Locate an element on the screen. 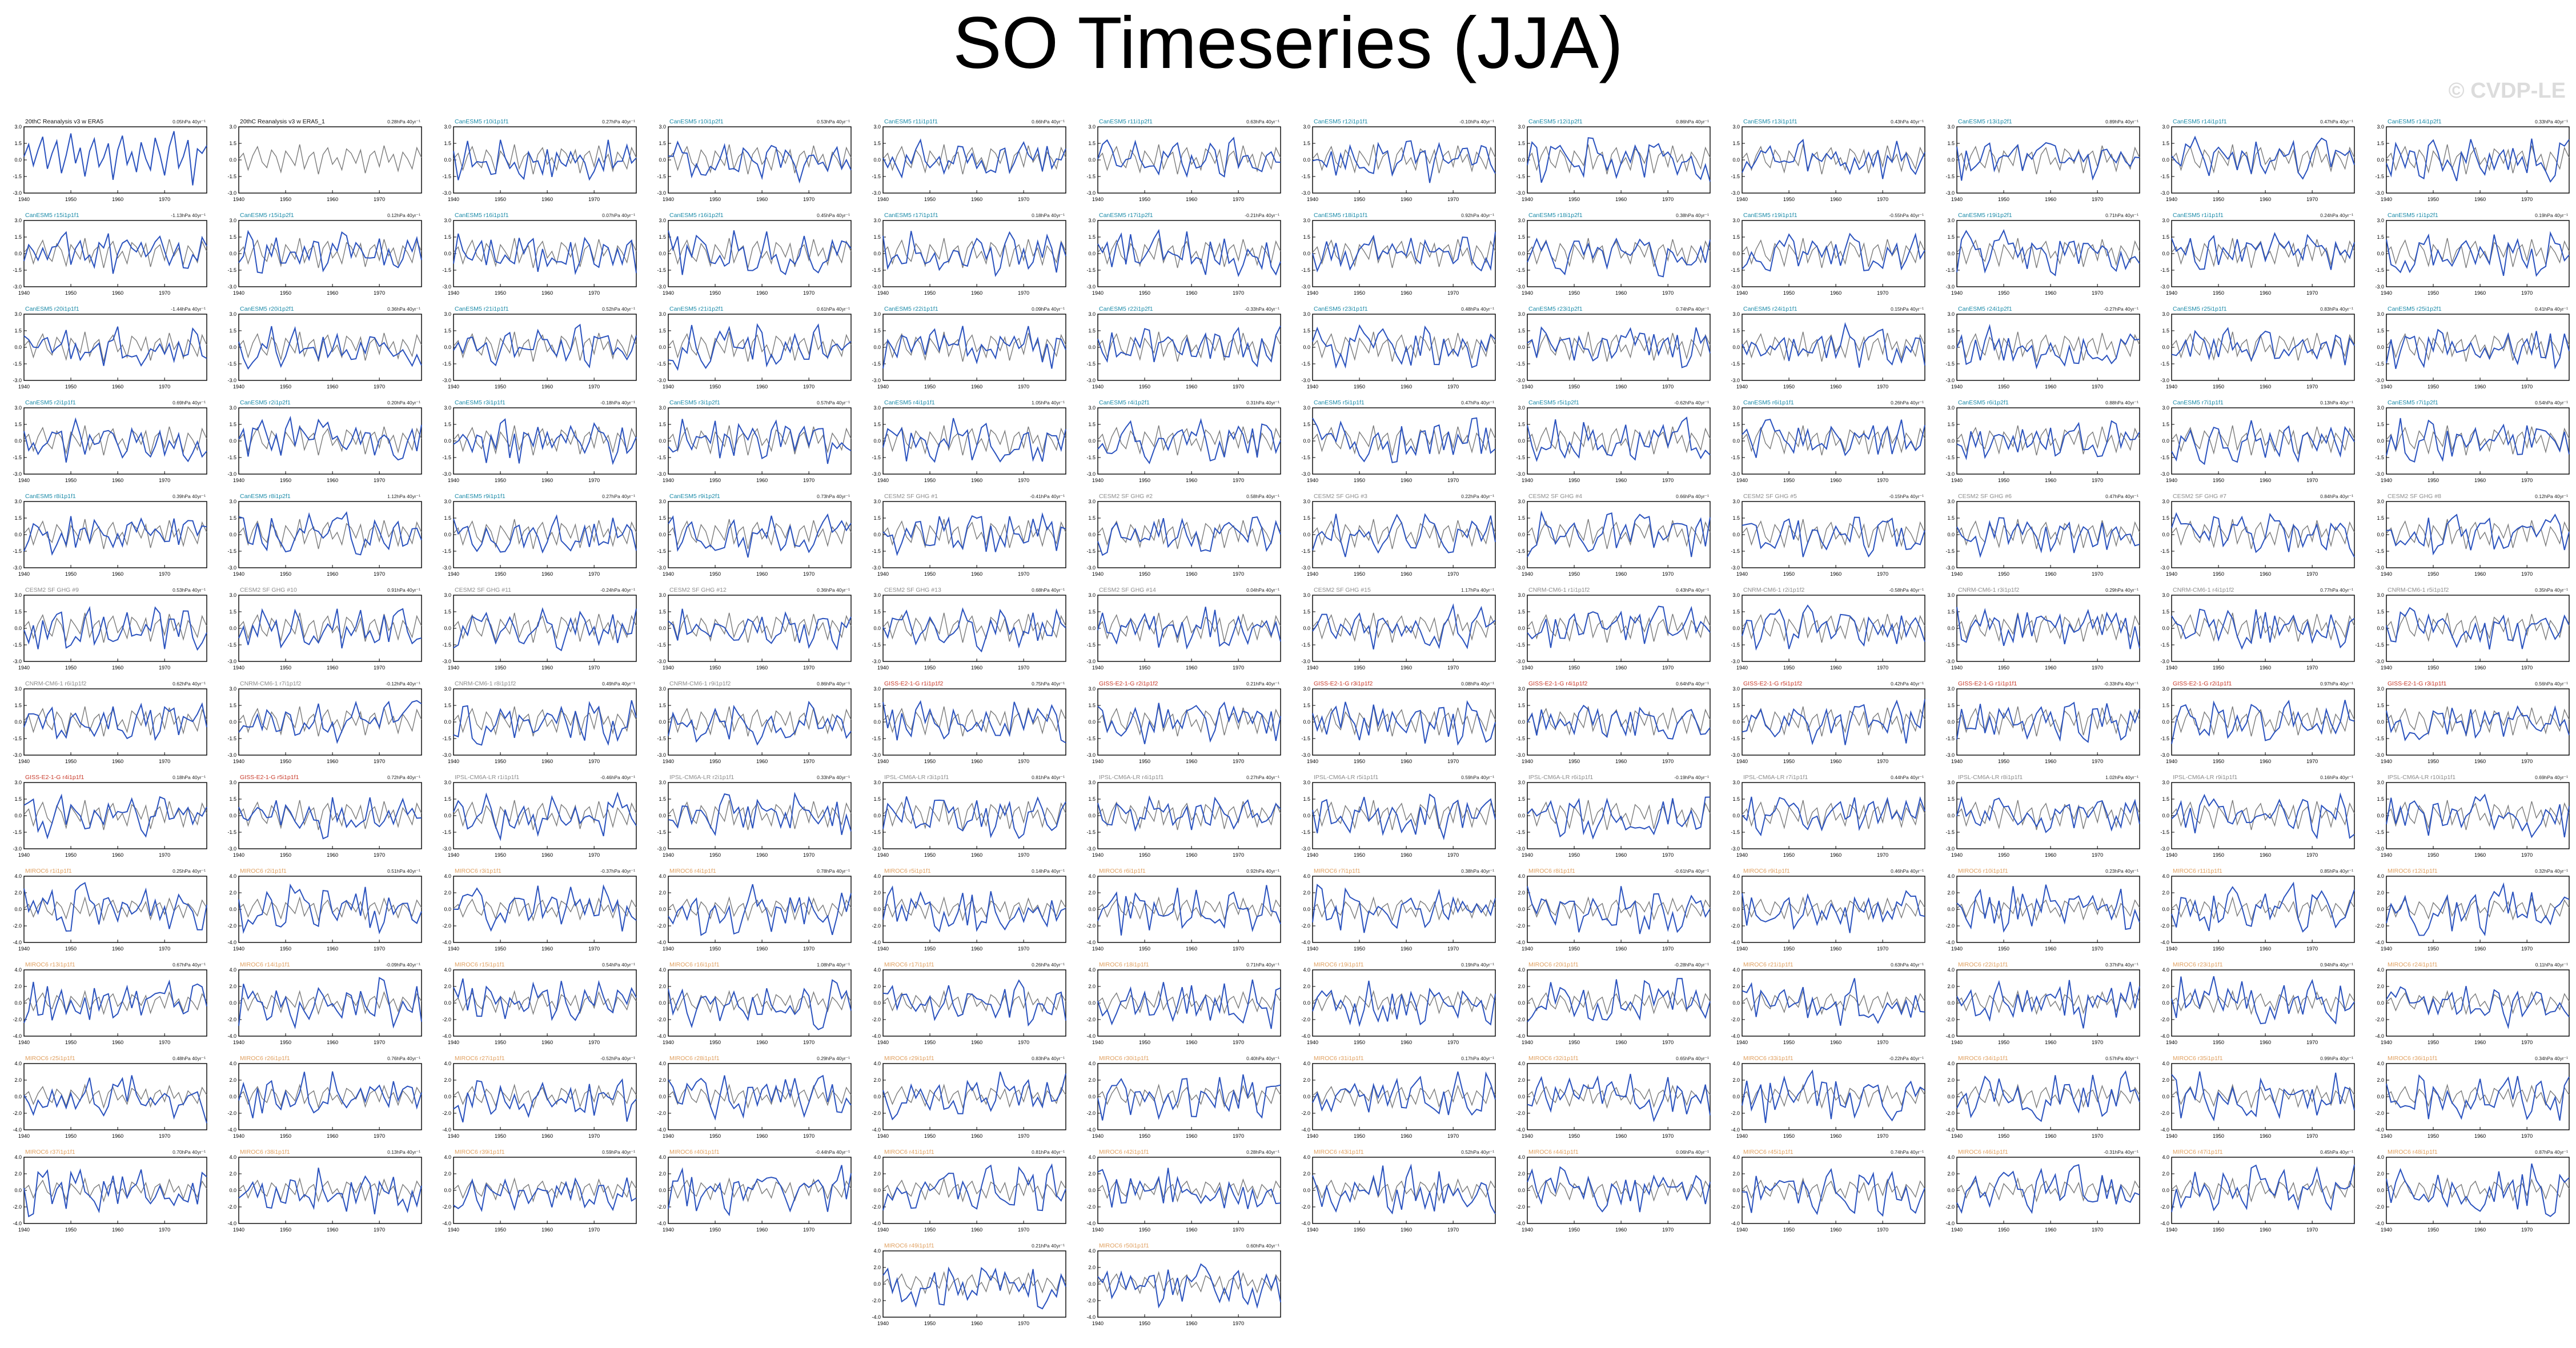 This screenshot has height=1348, width=2576. panel-label: CanESM5 r9i1p2f1 is located at coordinates (694, 496).